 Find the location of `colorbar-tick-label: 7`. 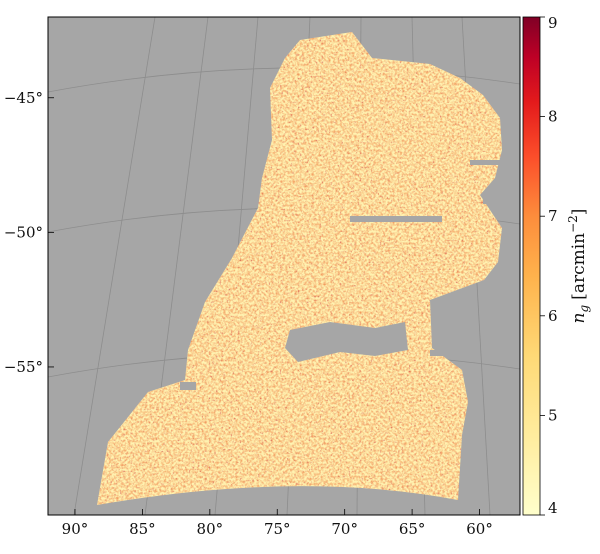

colorbar-tick-label: 7 is located at coordinates (553, 216).